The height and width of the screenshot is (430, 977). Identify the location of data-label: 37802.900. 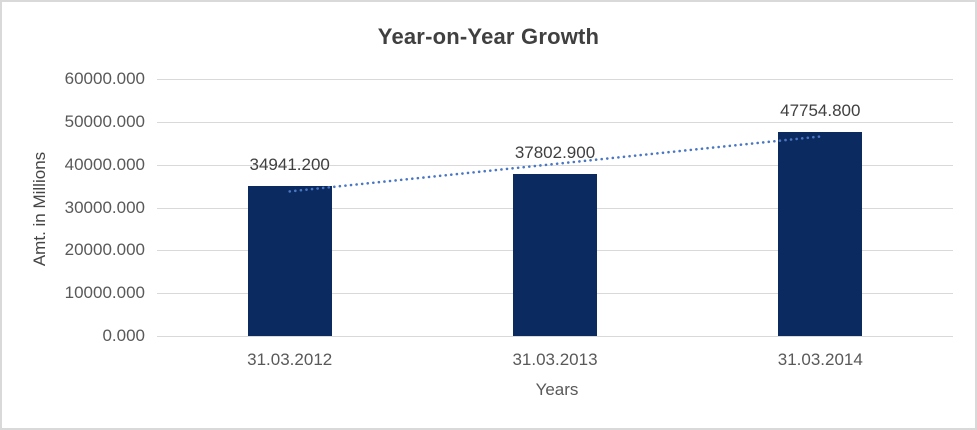
(555, 153).